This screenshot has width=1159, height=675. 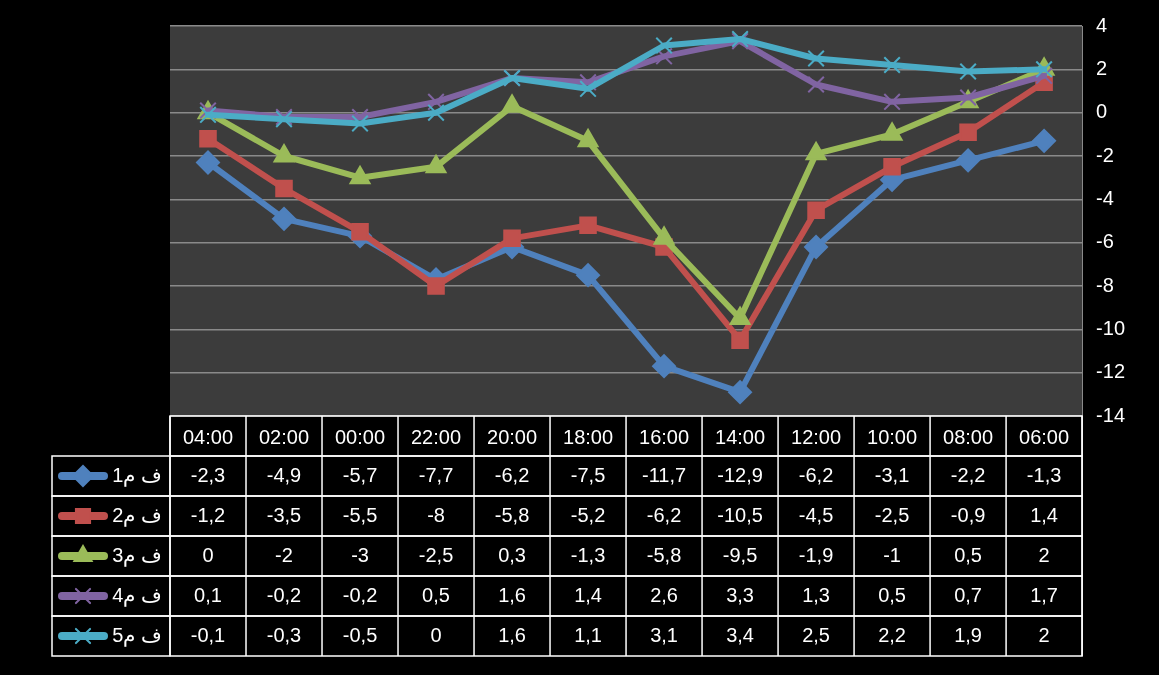 I want to click on y-tick-label: 4, so click(x=1102, y=24).